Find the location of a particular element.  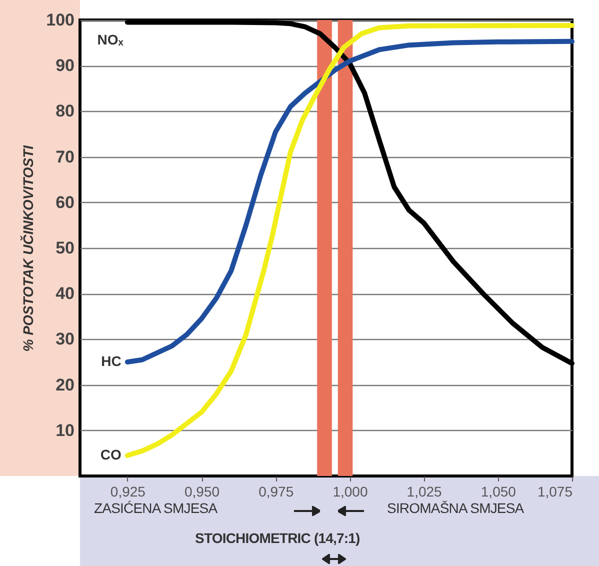

y-tick-label: 40 is located at coordinates (65, 294).